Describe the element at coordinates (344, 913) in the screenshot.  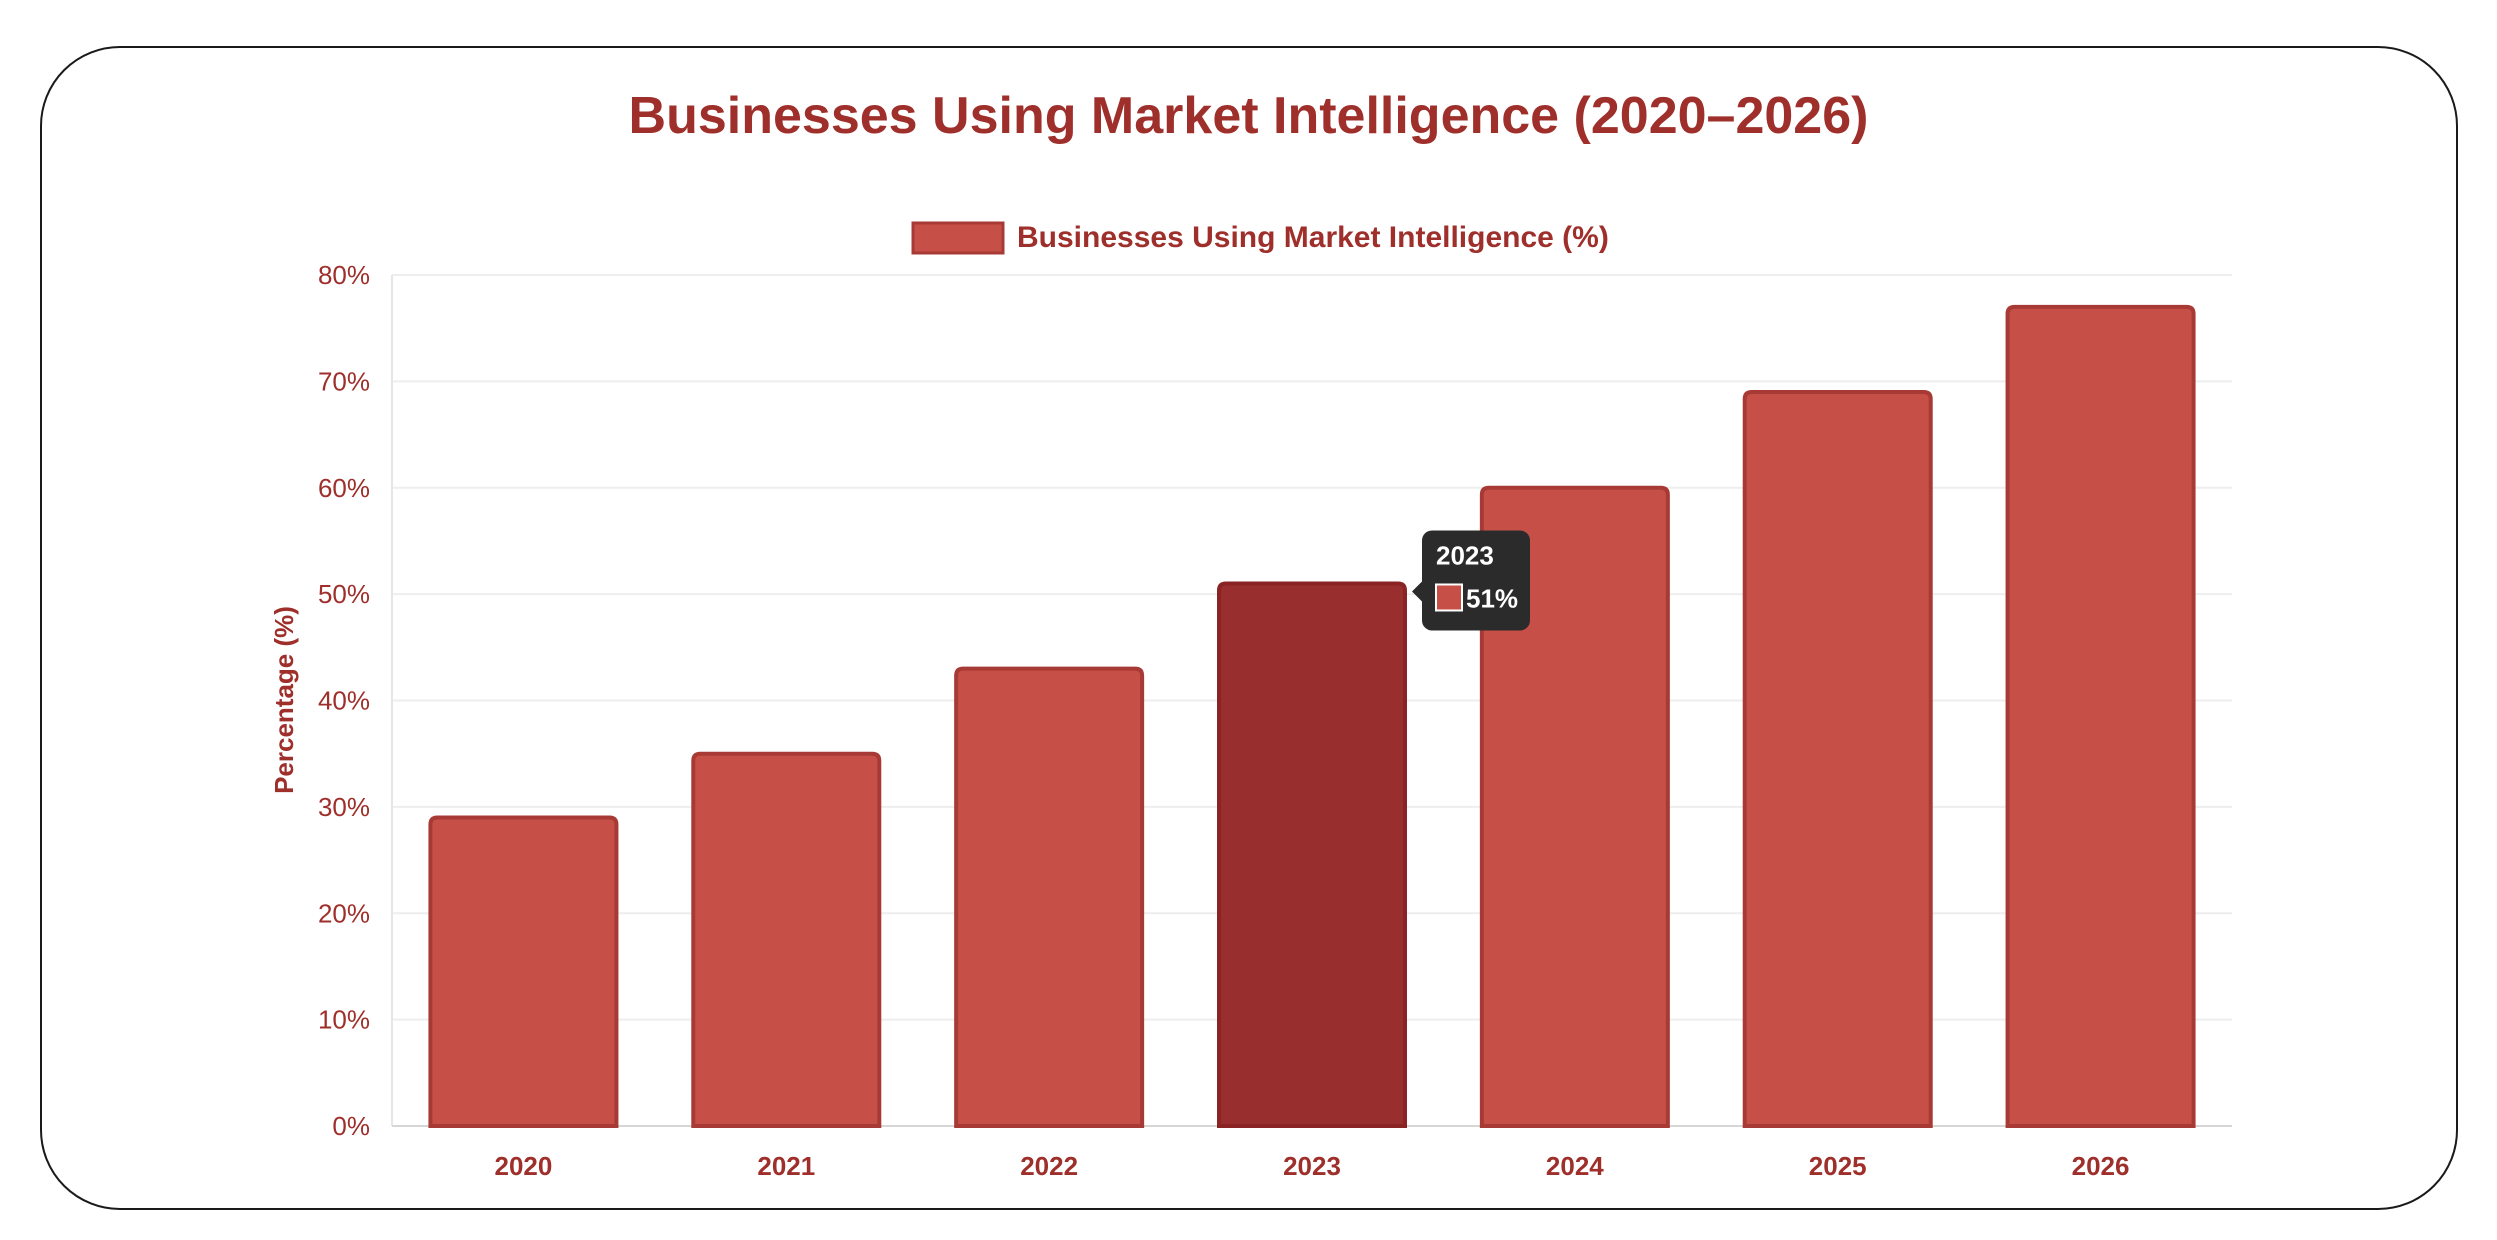
I see `y-tick-label: 20%` at that location.